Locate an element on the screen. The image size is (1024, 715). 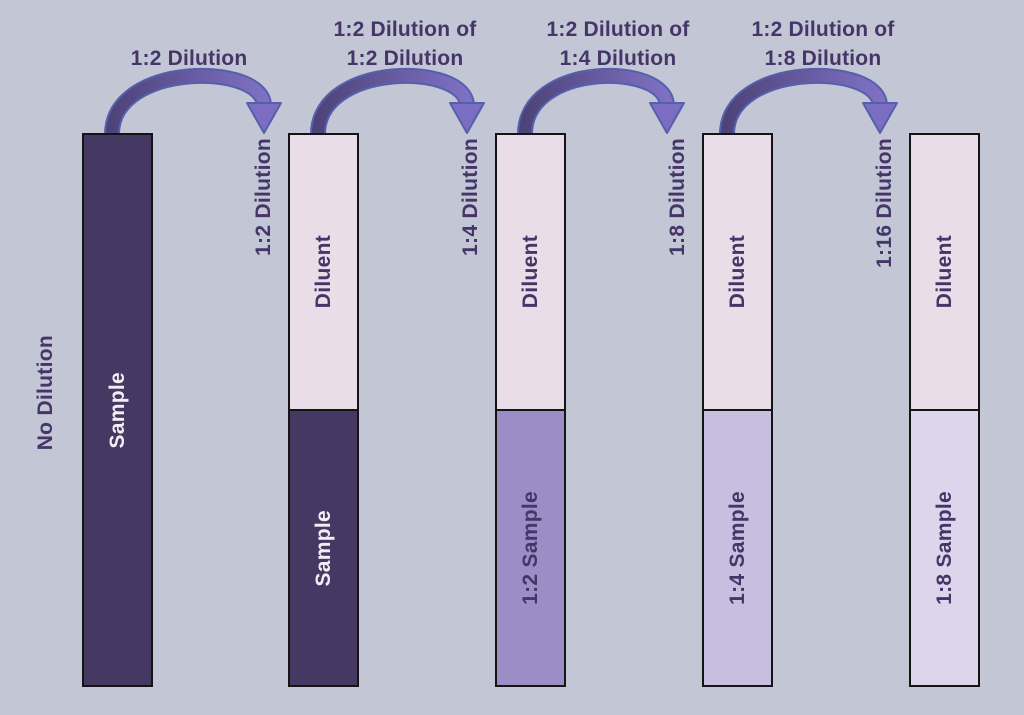
tube-2-diluent-section: Diluent is located at coordinates (323, 272).